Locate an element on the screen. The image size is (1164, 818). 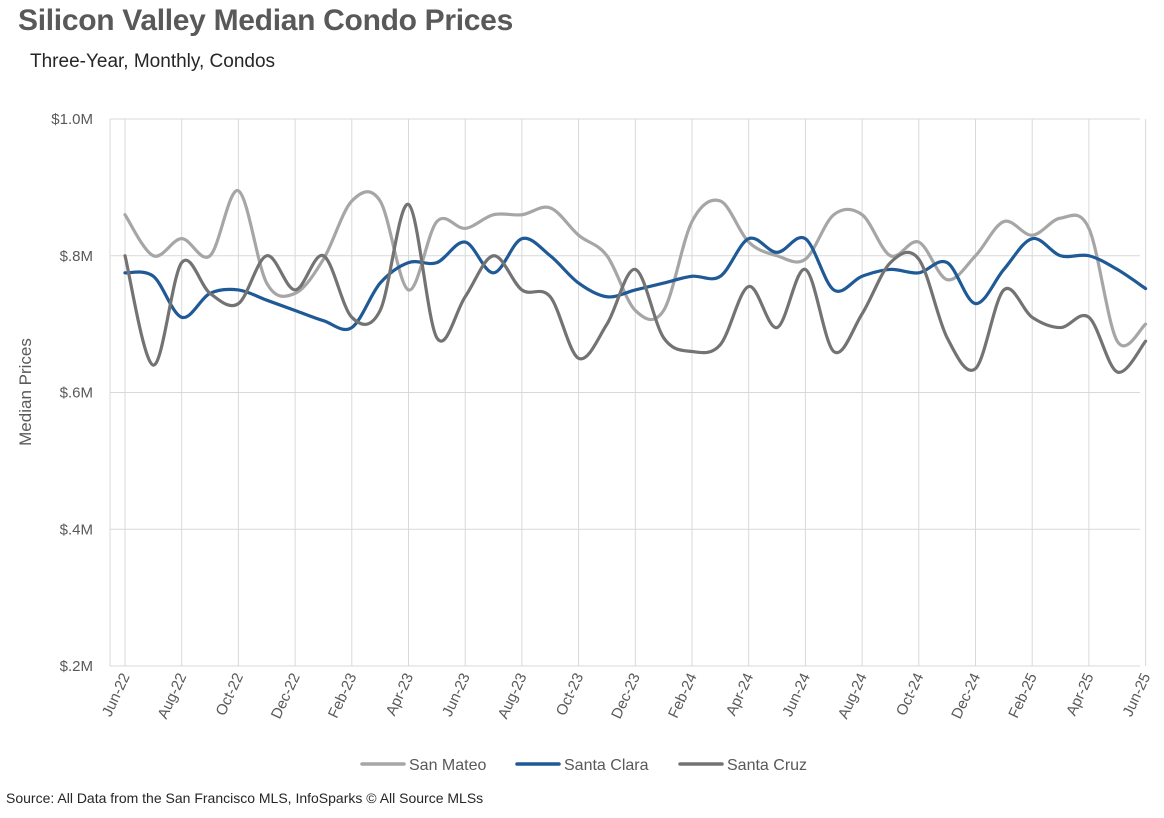
x-tick-label: Feb-24 is located at coordinates (682, 696).